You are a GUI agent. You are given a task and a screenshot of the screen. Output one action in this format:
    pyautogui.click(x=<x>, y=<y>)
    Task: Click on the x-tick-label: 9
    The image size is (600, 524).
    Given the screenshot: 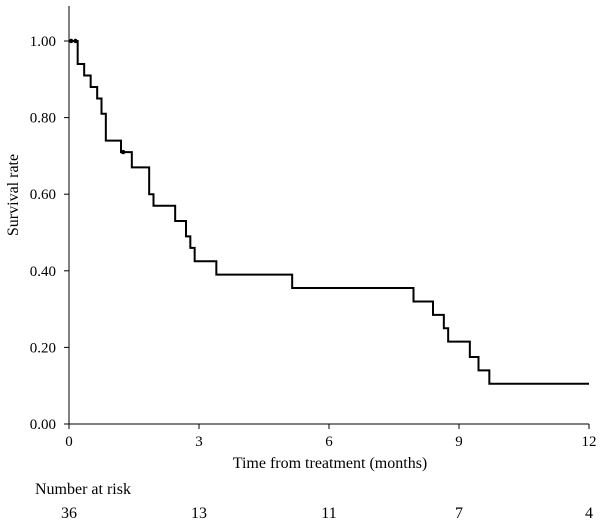 What is the action you would take?
    pyautogui.click(x=459, y=442)
    